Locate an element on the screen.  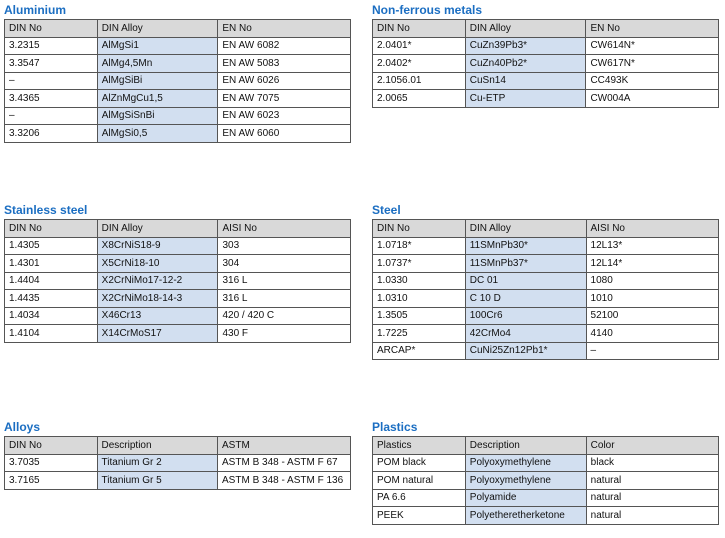
table-cell: 42CrMo4 is located at coordinates (525, 333).